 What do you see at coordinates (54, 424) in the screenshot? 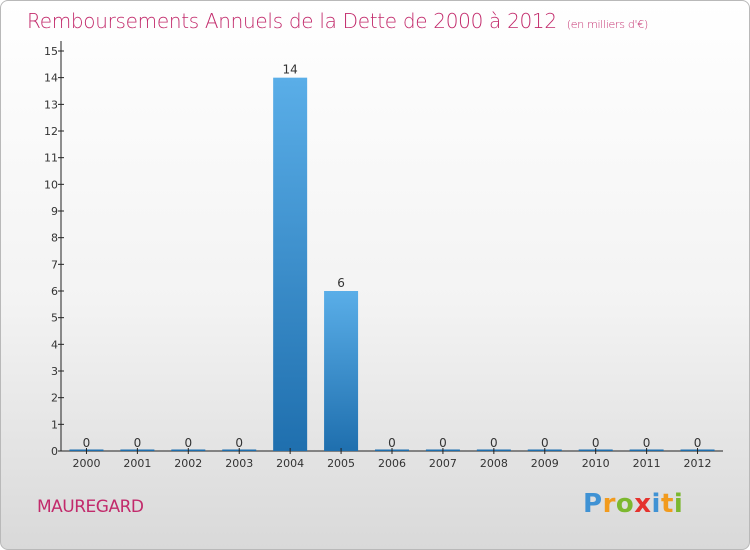
I see `y-tick-label: 1` at bounding box center [54, 424].